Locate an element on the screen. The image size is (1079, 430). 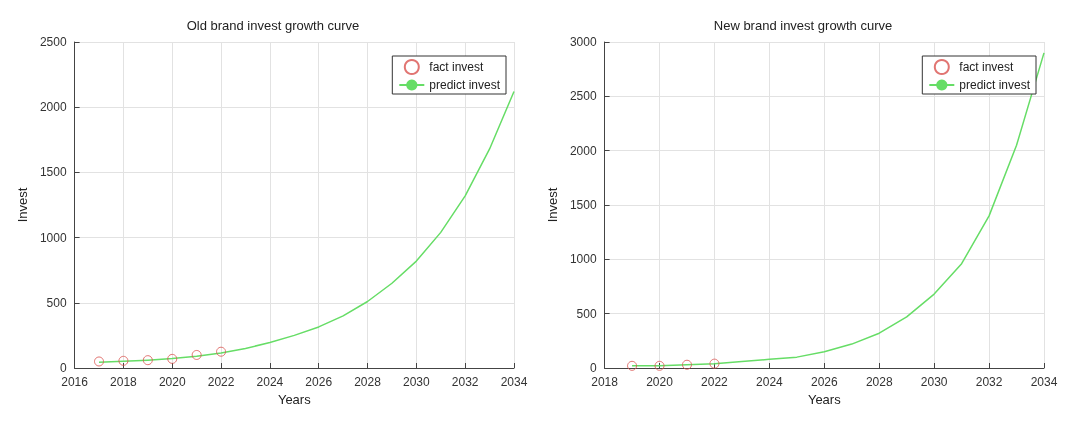
y-tick-label: 3000 is located at coordinates (583, 42).